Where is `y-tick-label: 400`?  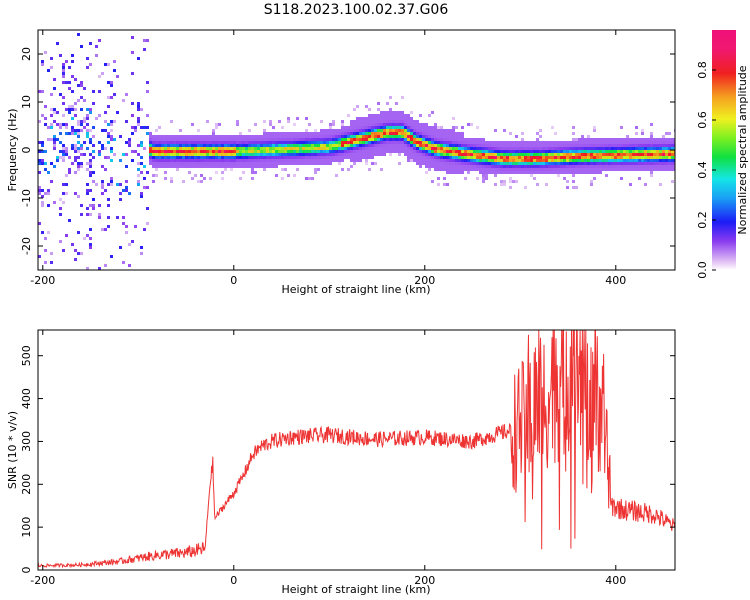 y-tick-label: 400 is located at coordinates (26, 398).